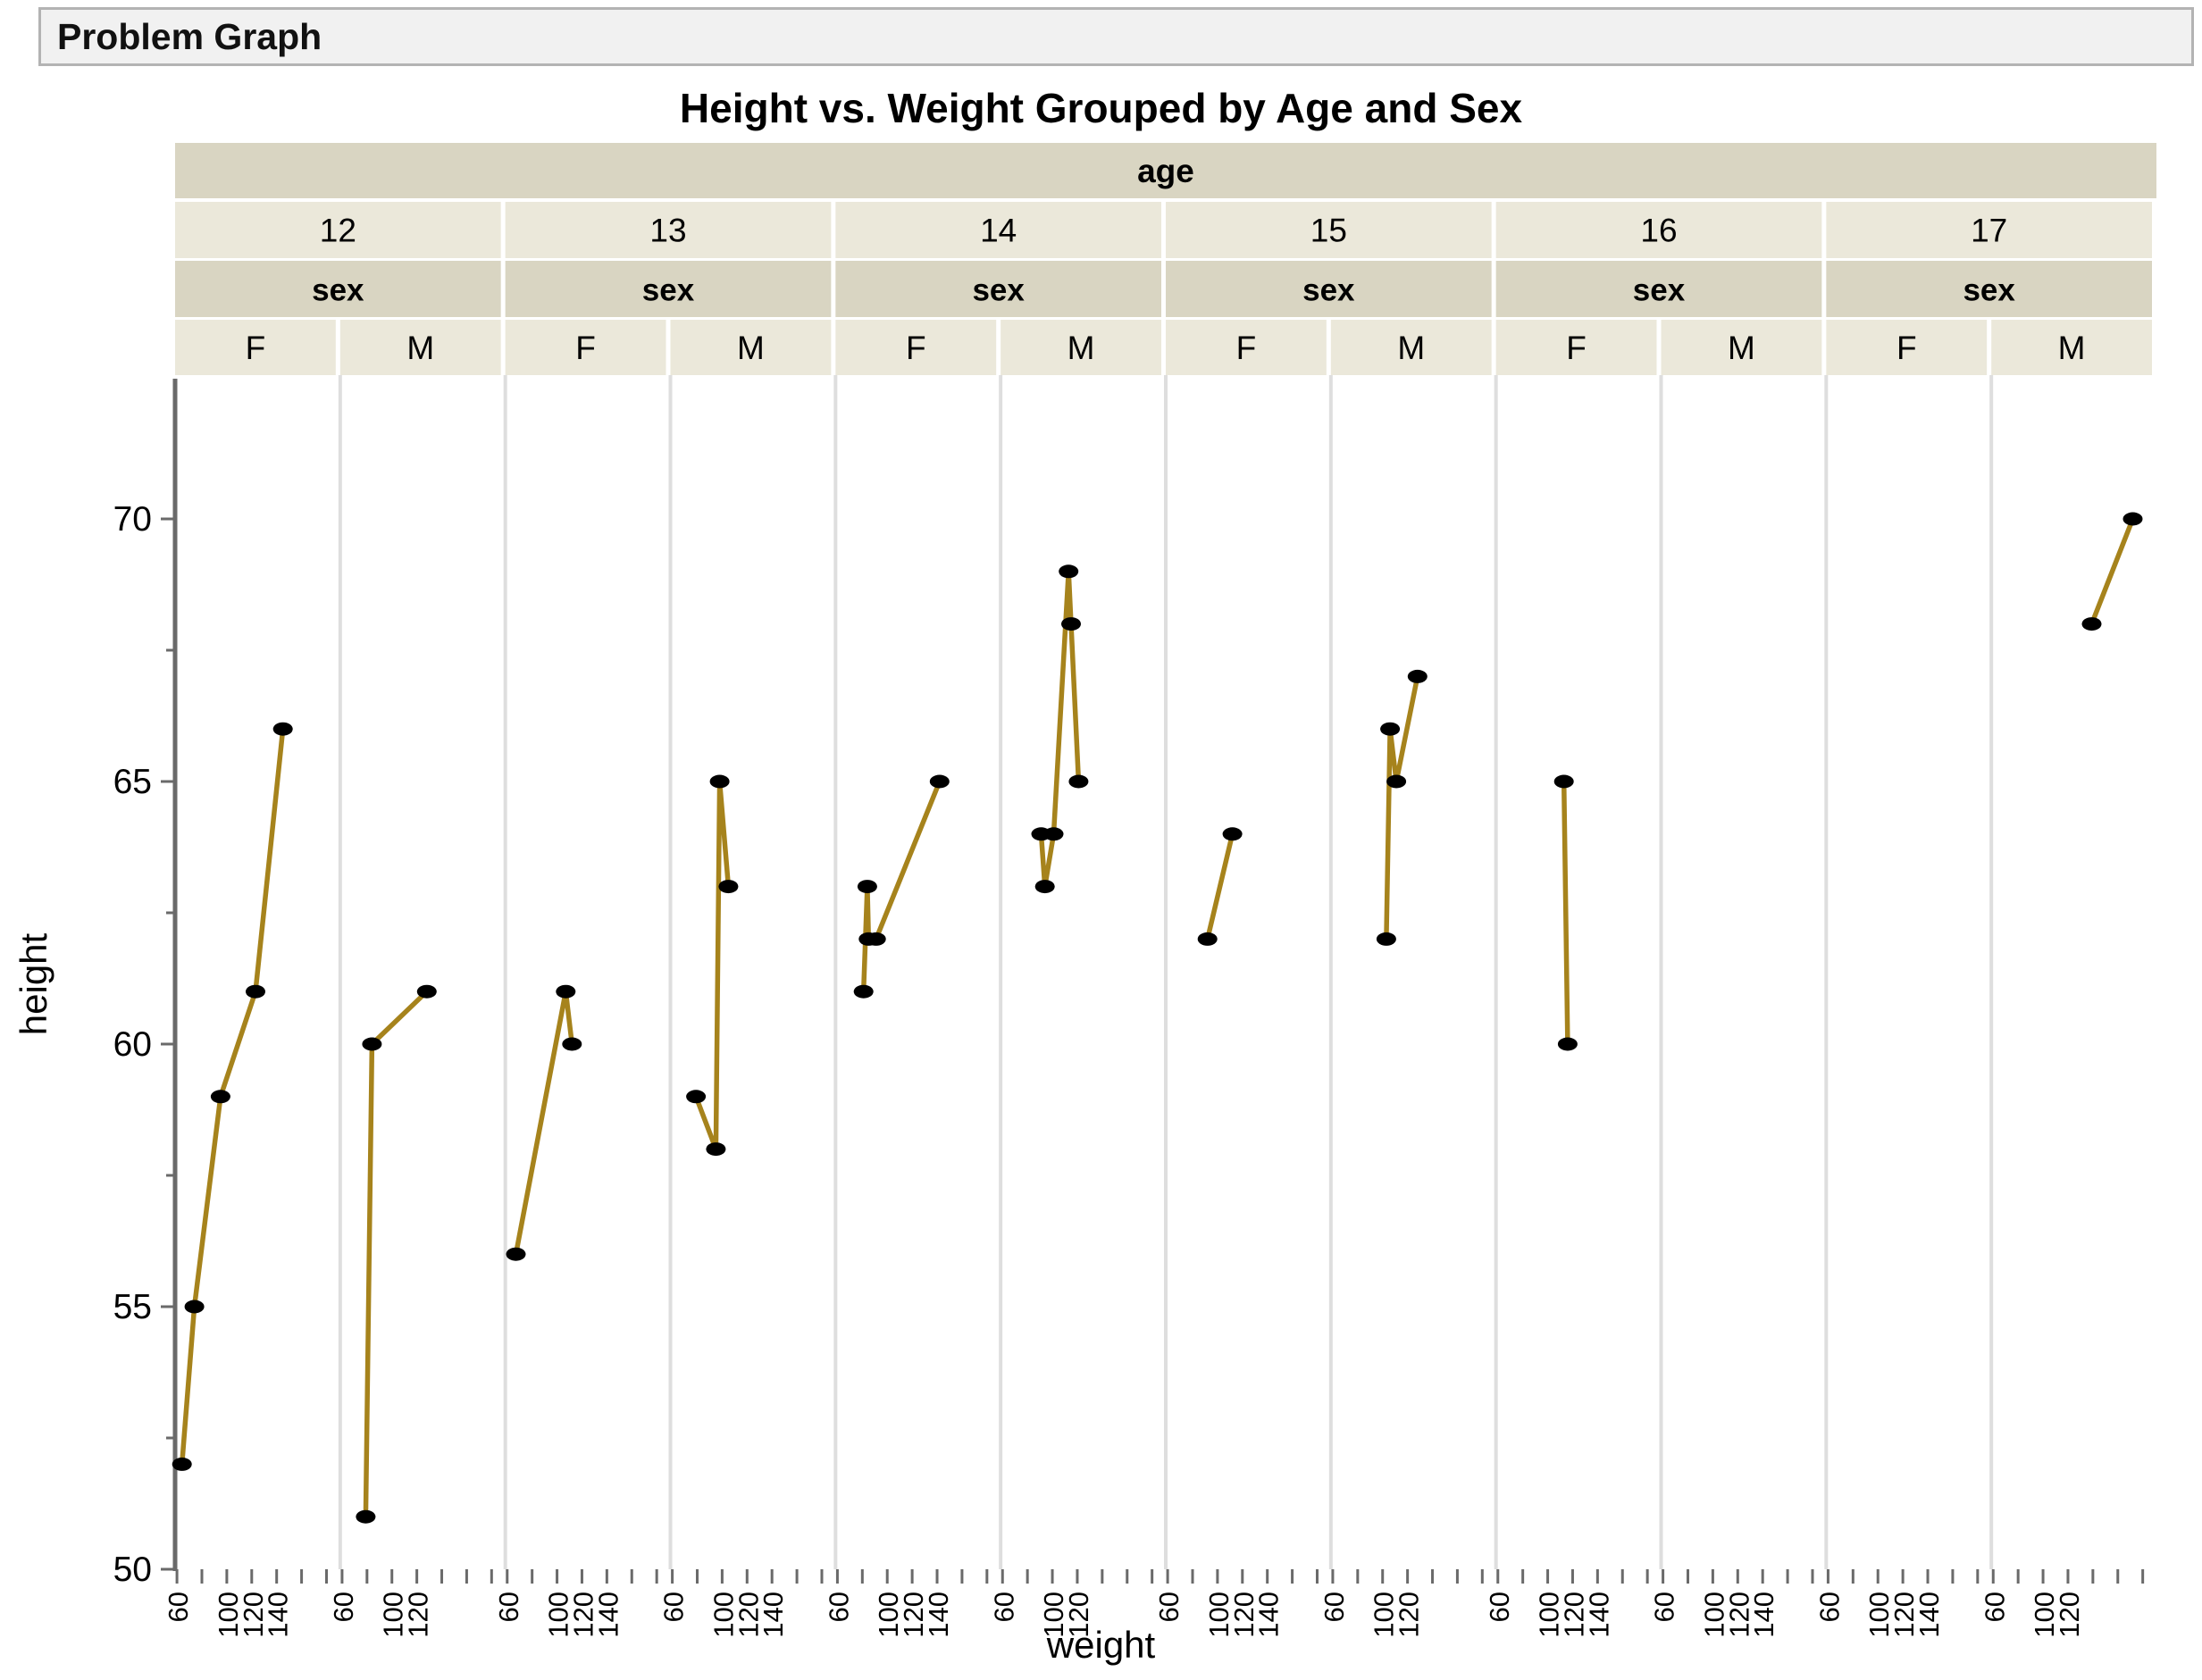 The width and height of the screenshot is (2202, 1680). I want to click on y-tick-label: 70, so click(132, 519).